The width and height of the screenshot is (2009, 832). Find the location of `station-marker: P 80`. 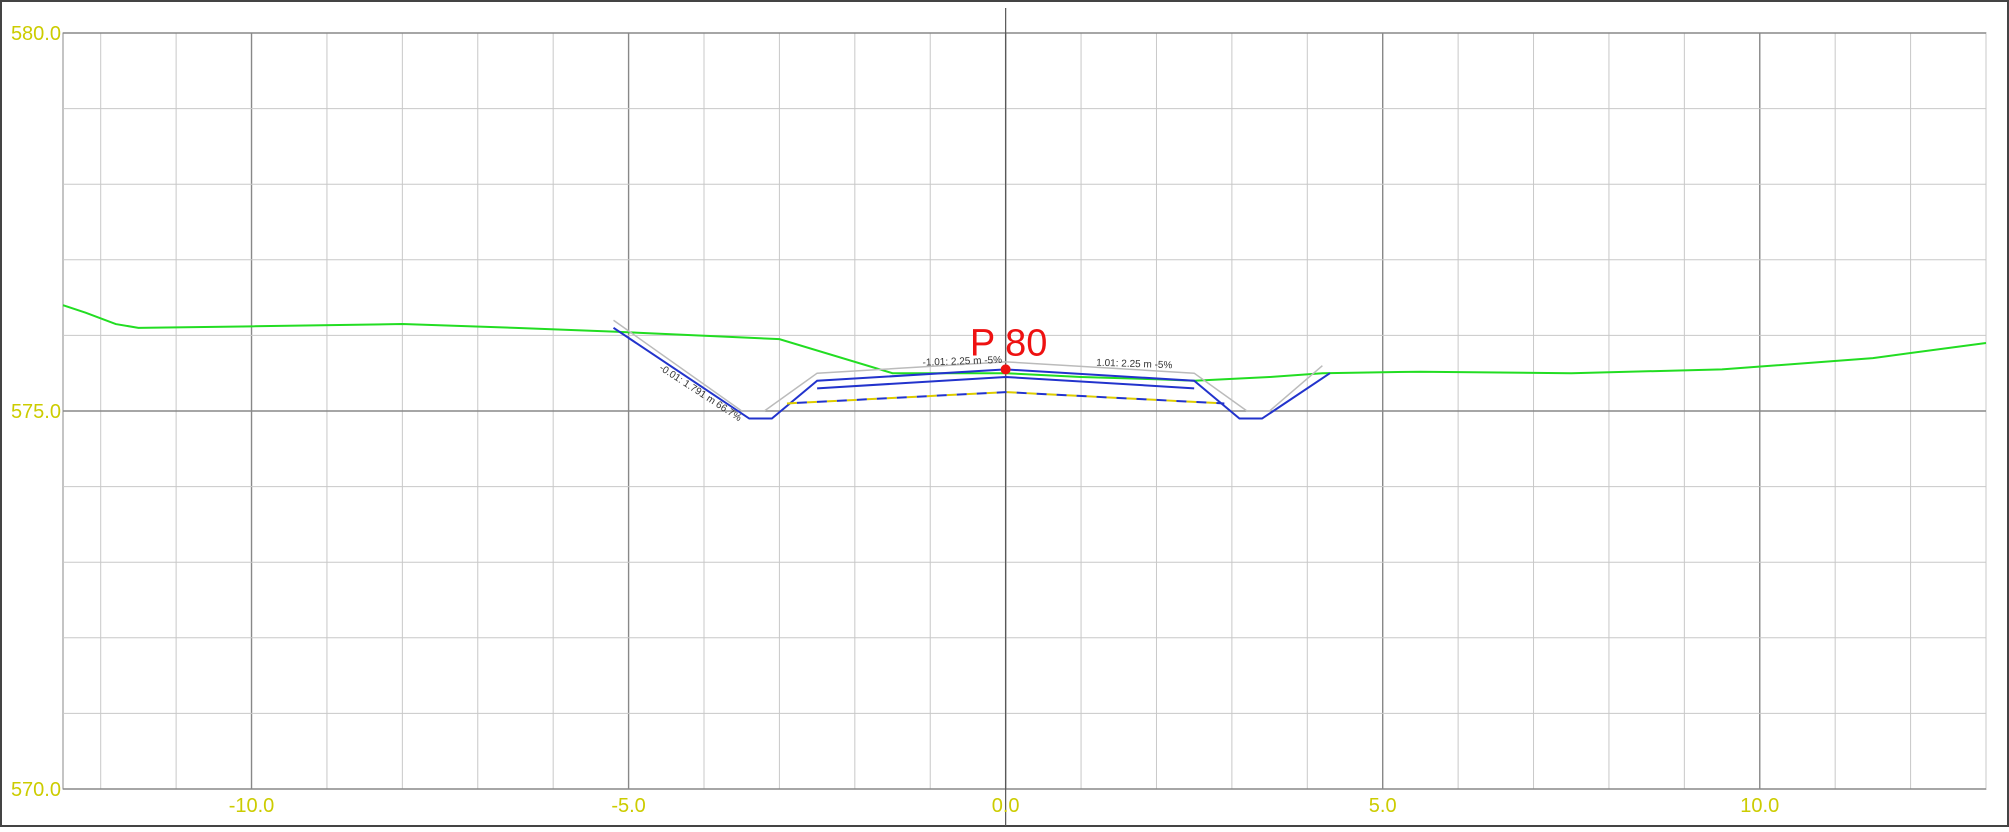

station-marker: P 80 is located at coordinates (1008, 348).